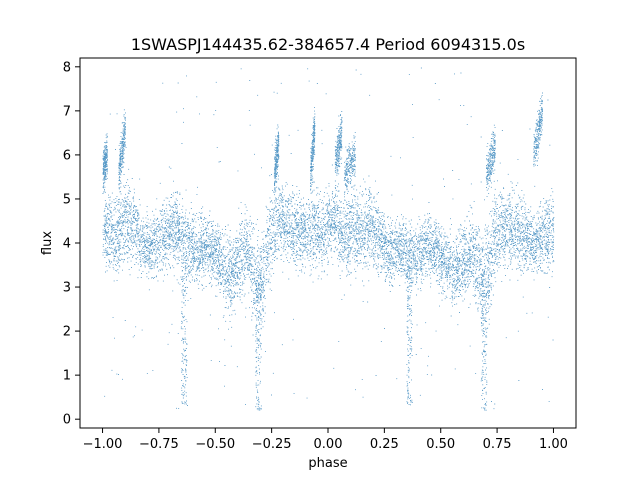 The width and height of the screenshot is (640, 480). I want to click on y-tick-label: 3, so click(67, 288).